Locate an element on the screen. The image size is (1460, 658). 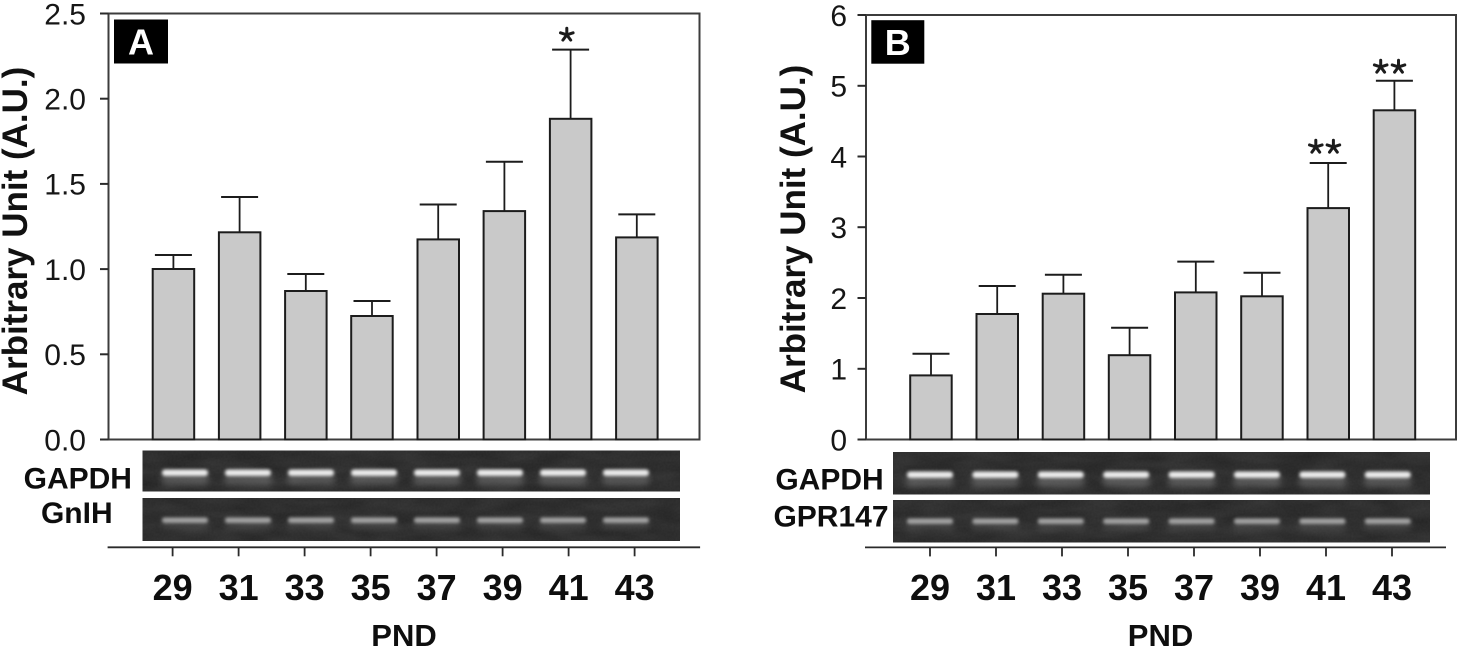
svg-text: 5 is located at coordinates (838, 87).